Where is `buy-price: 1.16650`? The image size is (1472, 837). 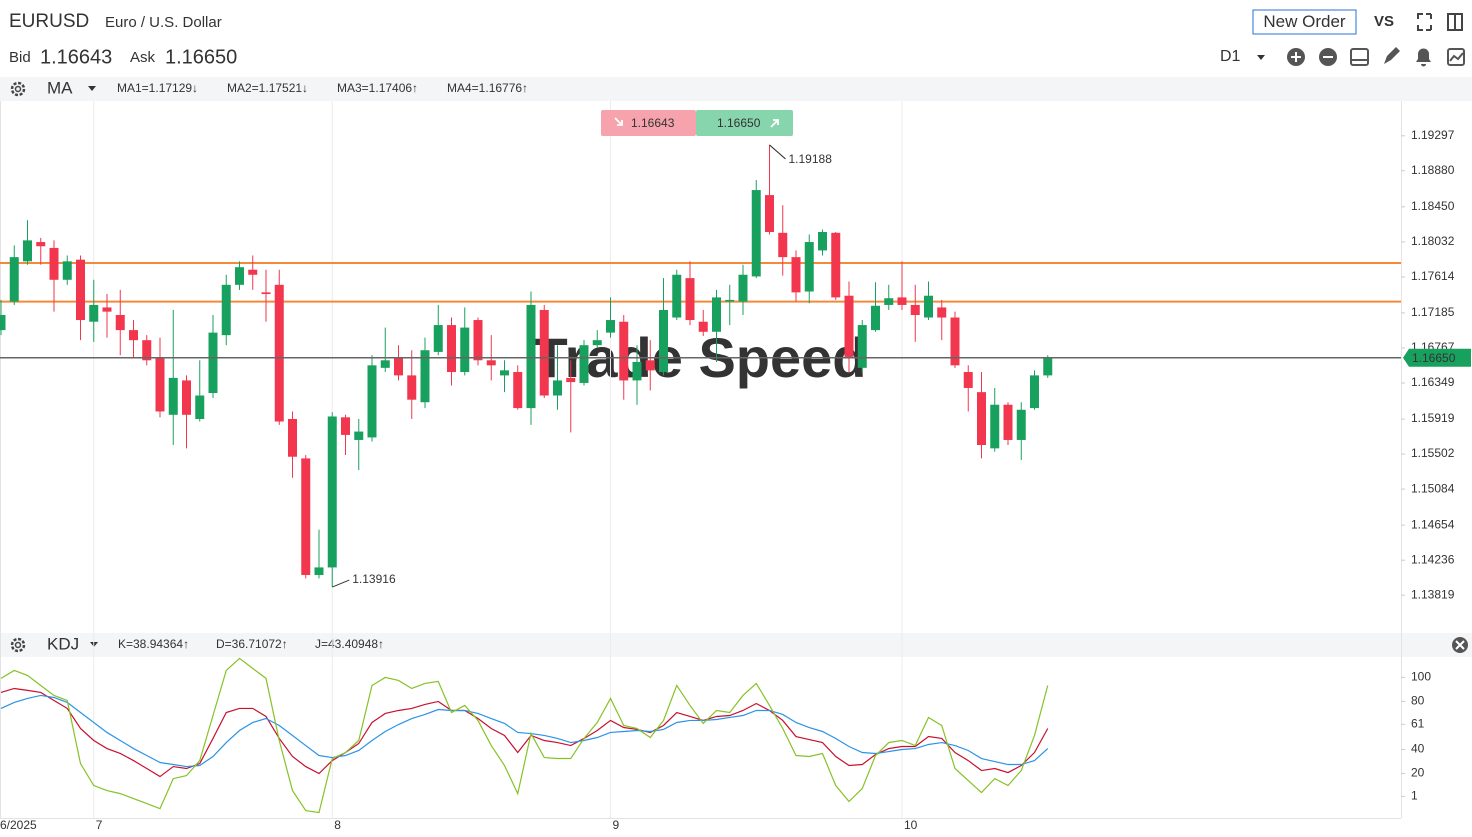
buy-price: 1.16650 is located at coordinates (739, 123).